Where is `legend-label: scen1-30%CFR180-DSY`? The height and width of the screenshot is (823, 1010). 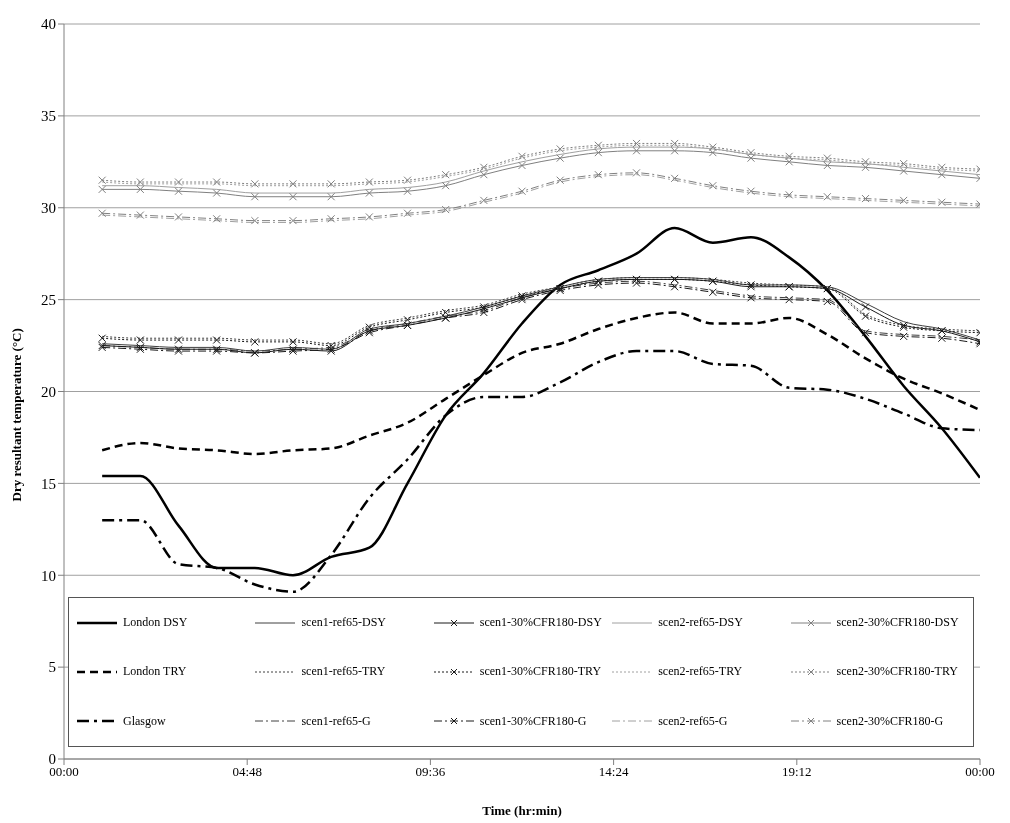 legend-label: scen1-30%CFR180-DSY is located at coordinates (540, 623).